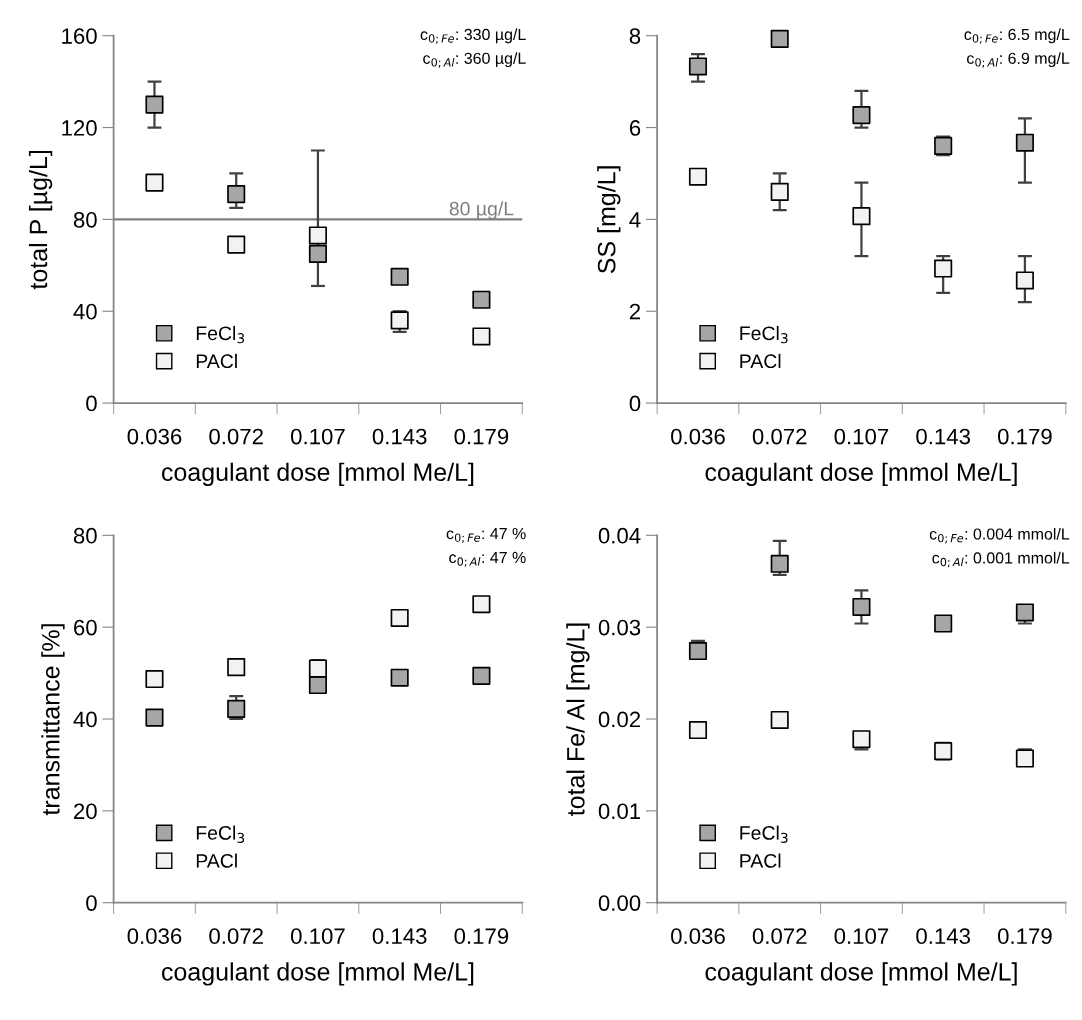 The width and height of the screenshot is (1082, 1020). What do you see at coordinates (619, 719) in the screenshot?
I see `y-tick-label: 0.02` at bounding box center [619, 719].